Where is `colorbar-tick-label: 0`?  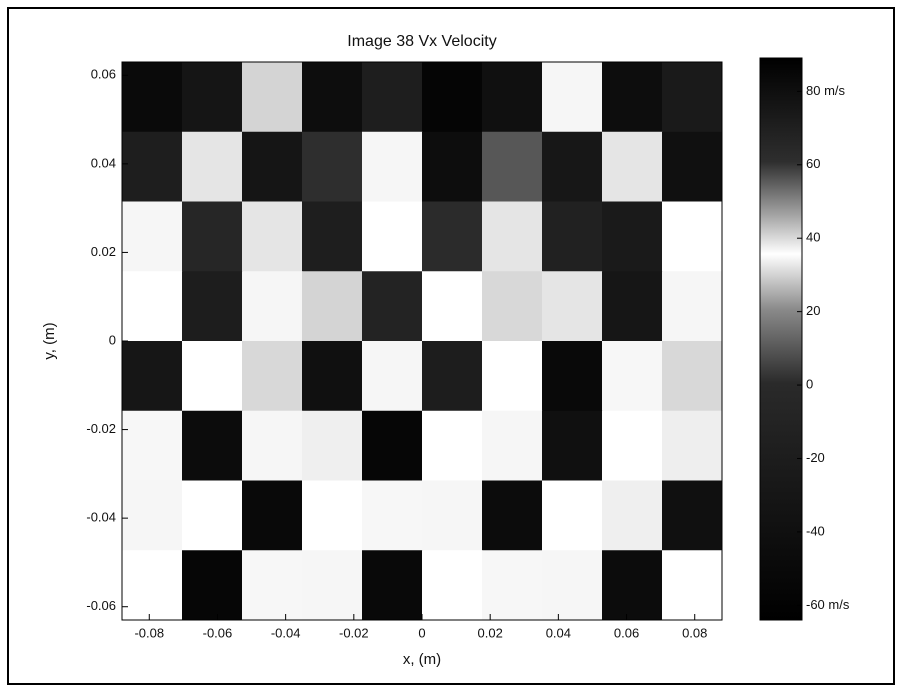 colorbar-tick-label: 0 is located at coordinates (809, 383).